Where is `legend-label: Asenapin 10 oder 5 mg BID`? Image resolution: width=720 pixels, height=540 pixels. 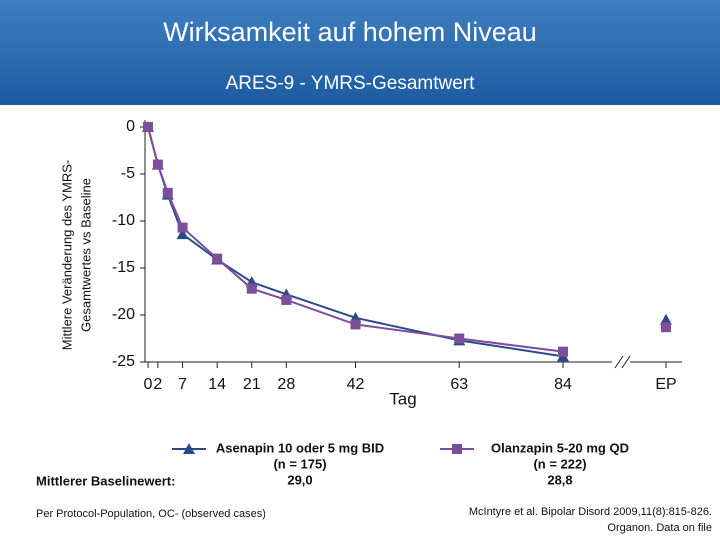
legend-label: Asenapin 10 oder 5 mg BID is located at coordinates (300, 447).